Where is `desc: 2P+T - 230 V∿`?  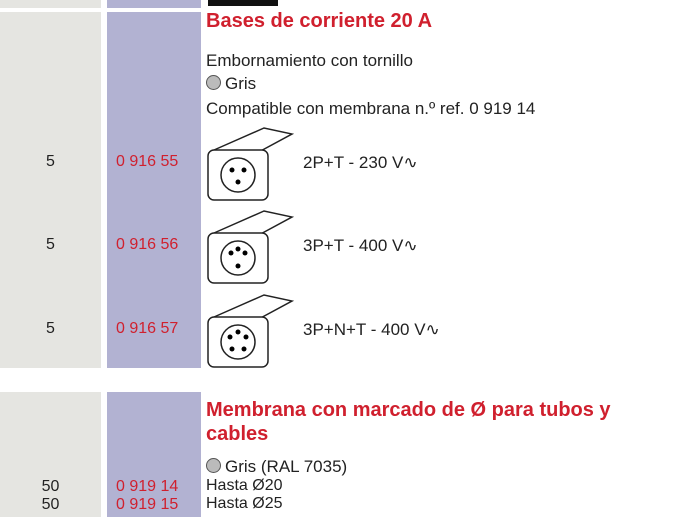 desc: 2P+T - 230 V∿ is located at coordinates (360, 162).